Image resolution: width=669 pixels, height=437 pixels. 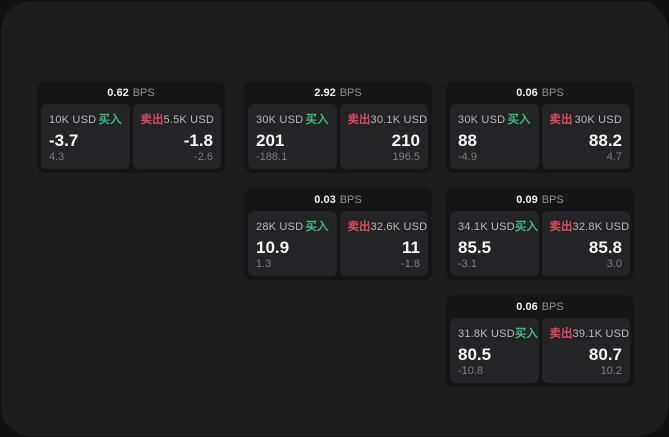 I want to click on sell-delta: 10.2, so click(x=611, y=371).